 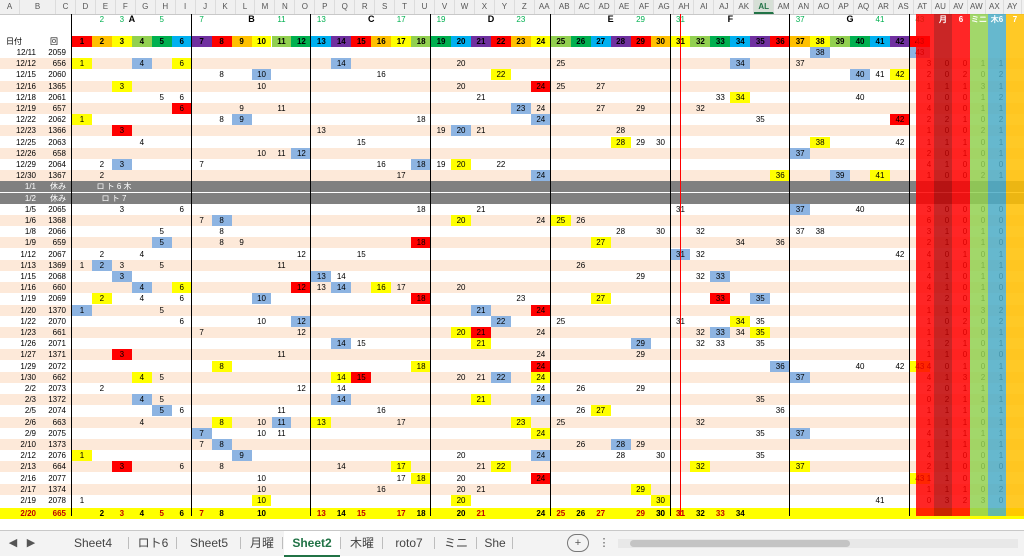 What do you see at coordinates (54, 41) in the screenshot?
I see `round-header: 回` at bounding box center [54, 41].